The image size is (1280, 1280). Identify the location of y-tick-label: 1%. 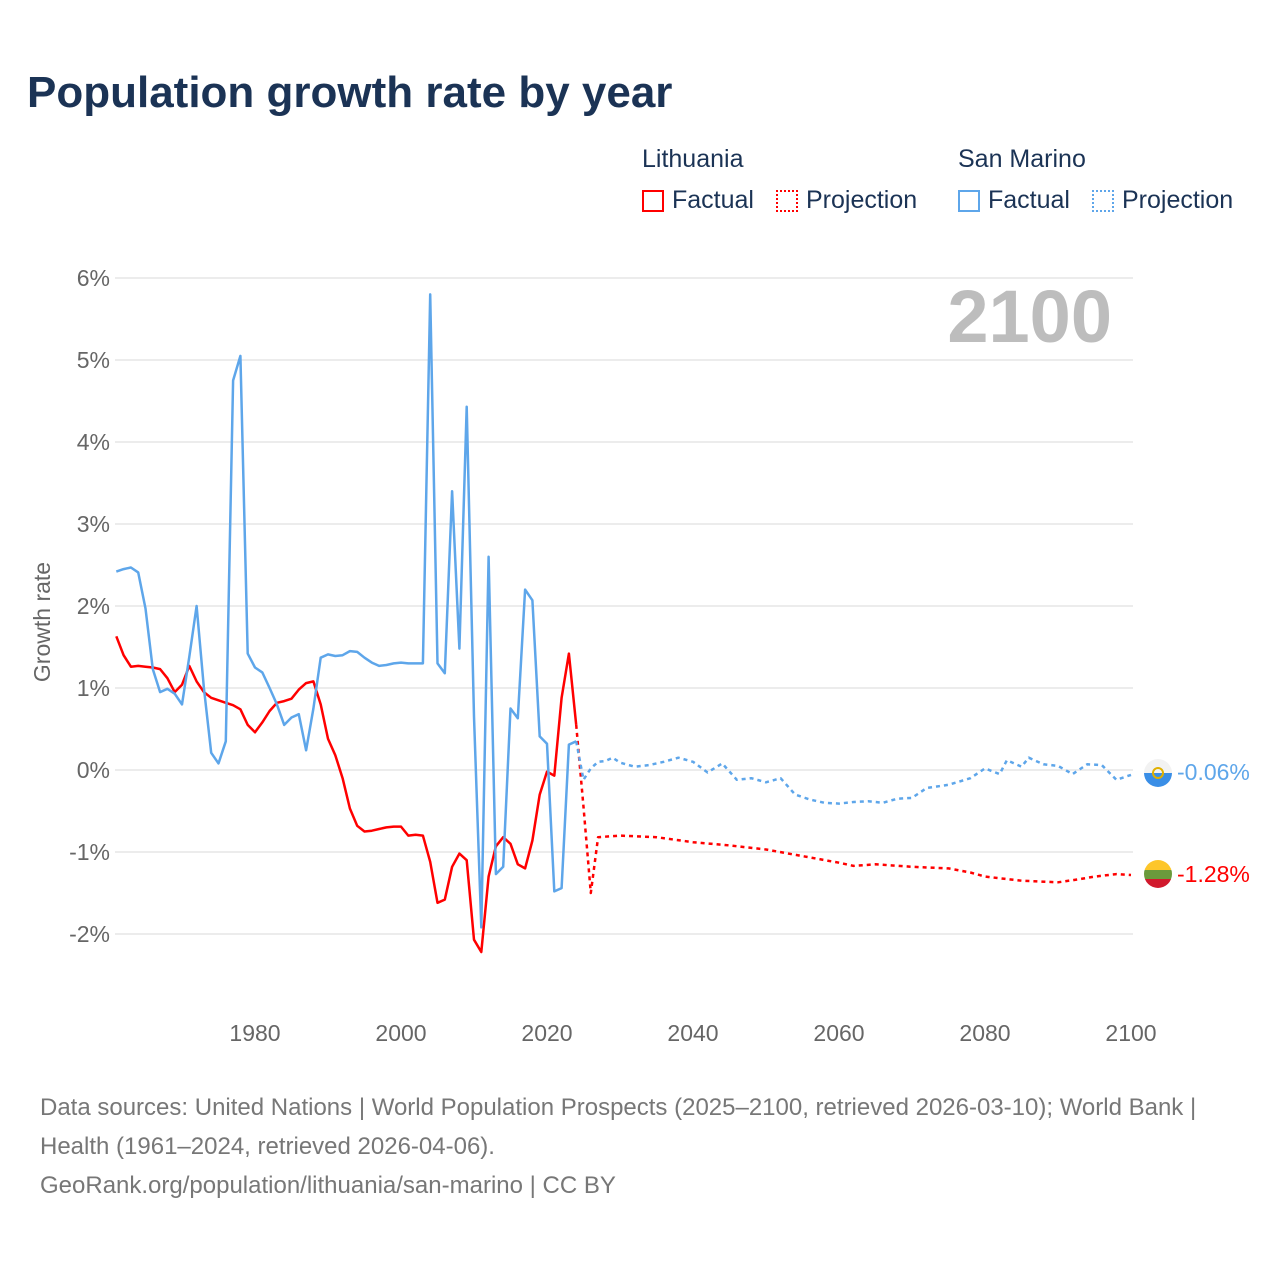
(93, 688).